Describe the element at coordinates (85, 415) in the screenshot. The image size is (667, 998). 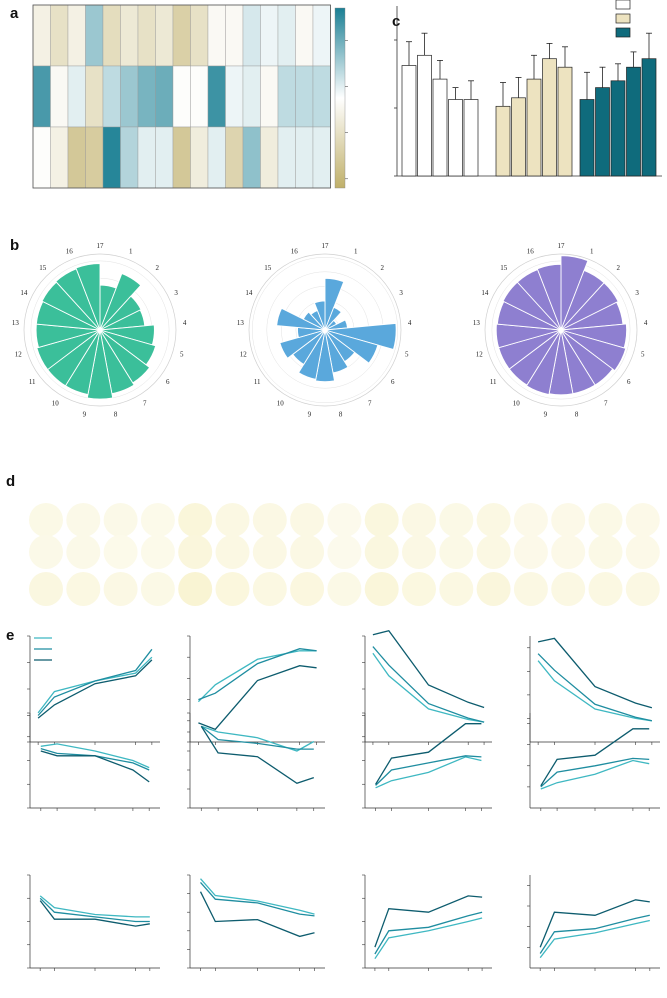
I see `radar-spoke-label: 9` at that location.